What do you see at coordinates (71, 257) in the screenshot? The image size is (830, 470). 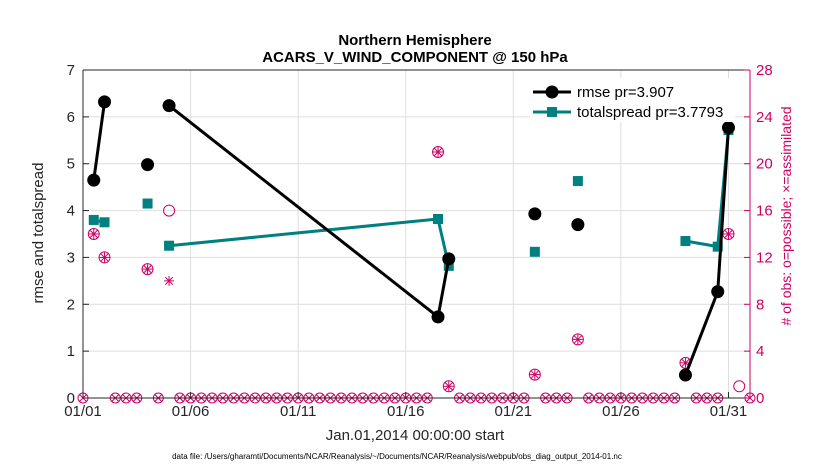 I see `y-tick-label-left: 3` at bounding box center [71, 257].